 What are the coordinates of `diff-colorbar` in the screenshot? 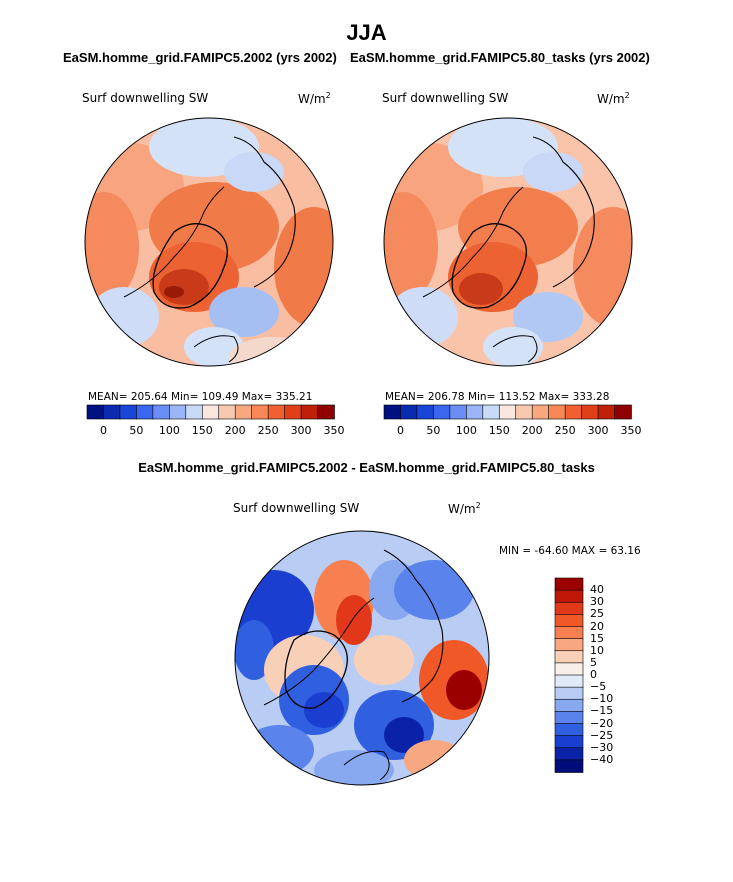 It's located at (569, 675).